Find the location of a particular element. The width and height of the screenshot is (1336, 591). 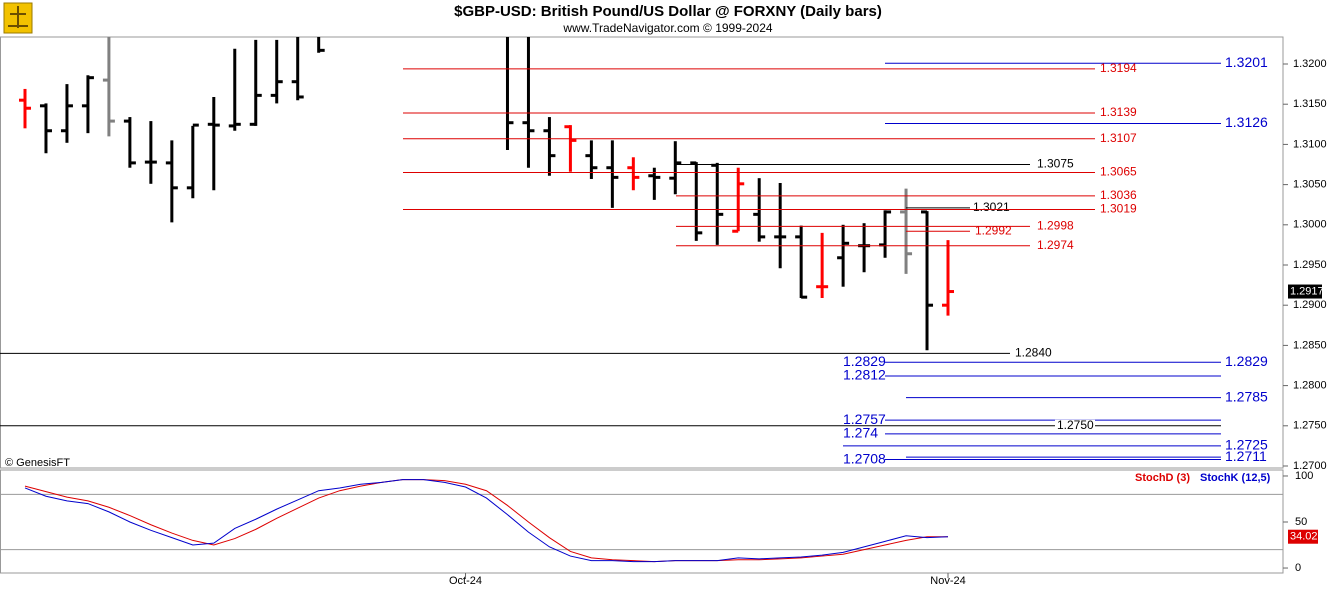

level-label: 1.2840 is located at coordinates (1033, 353).